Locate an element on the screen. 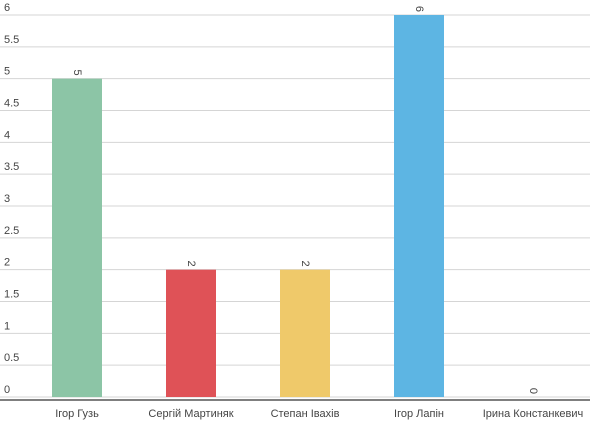 The height and width of the screenshot is (423, 600). x-tick-label: Ігор Гузь is located at coordinates (77, 414).